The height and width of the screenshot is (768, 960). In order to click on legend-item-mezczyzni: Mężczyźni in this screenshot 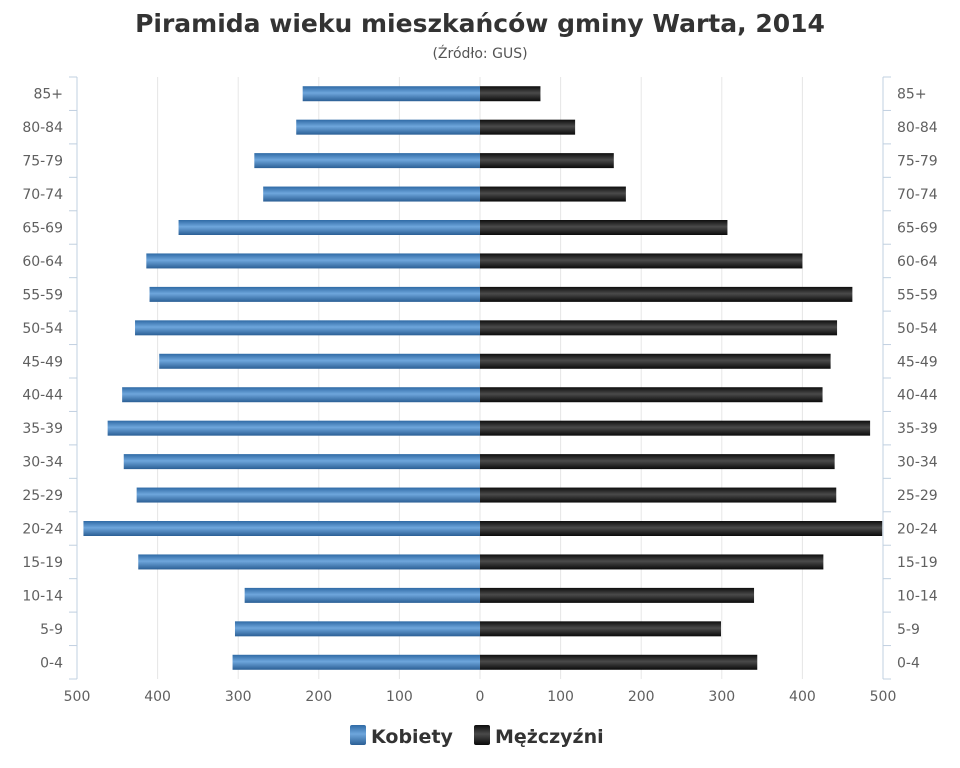, I will do `click(539, 736)`.